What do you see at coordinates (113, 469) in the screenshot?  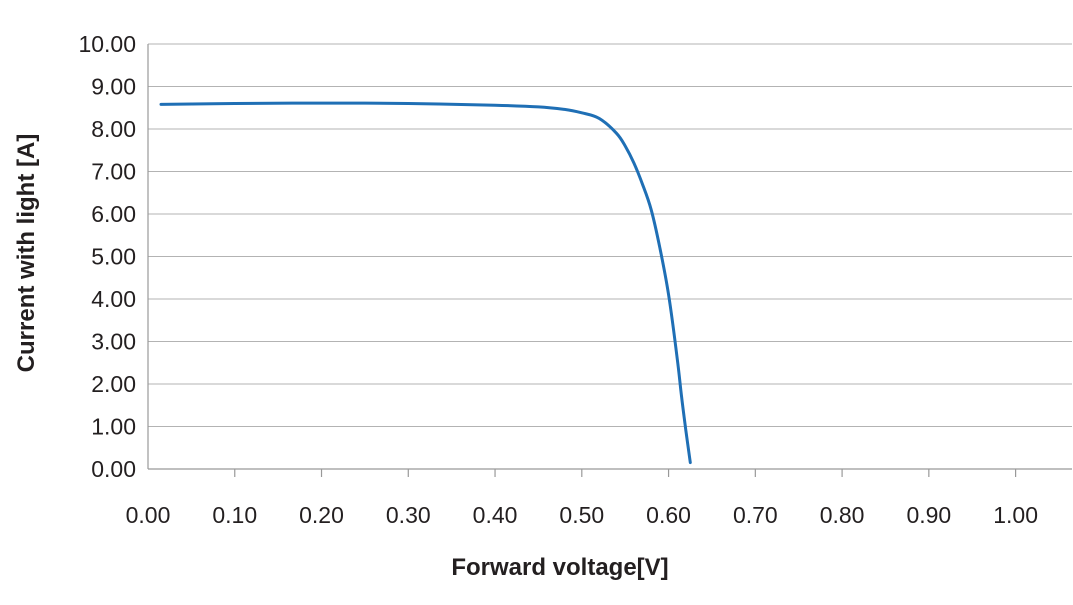 I see `y-tick-label: 0.00` at bounding box center [113, 469].